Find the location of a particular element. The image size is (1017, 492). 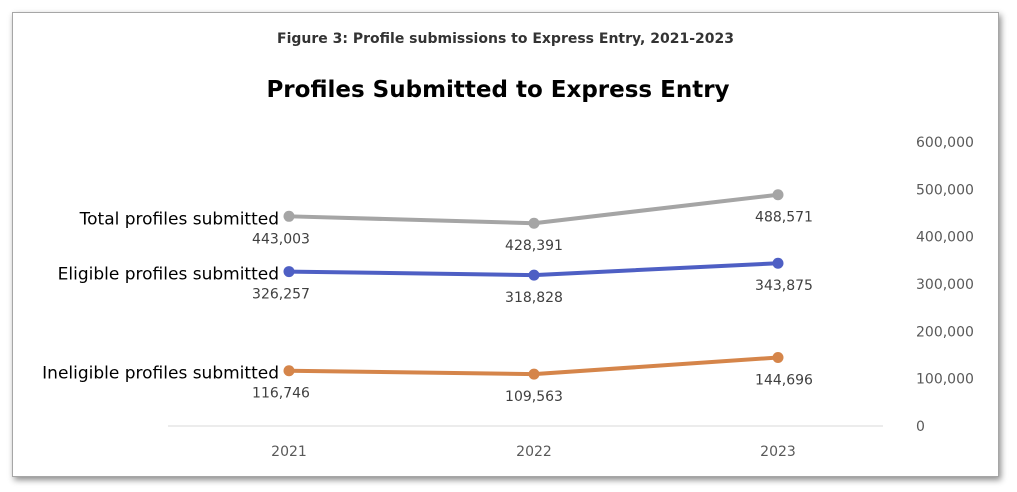

data-label: 326,257 is located at coordinates (281, 295).